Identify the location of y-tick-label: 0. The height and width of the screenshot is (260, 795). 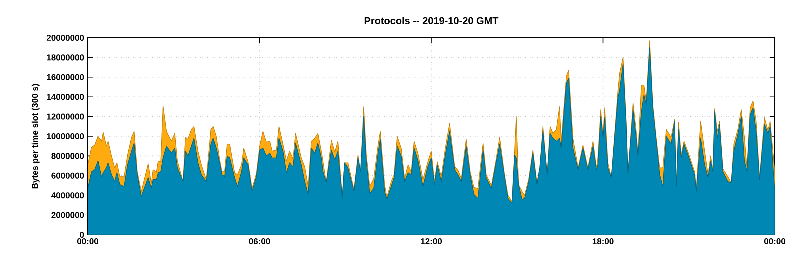
(82, 235).